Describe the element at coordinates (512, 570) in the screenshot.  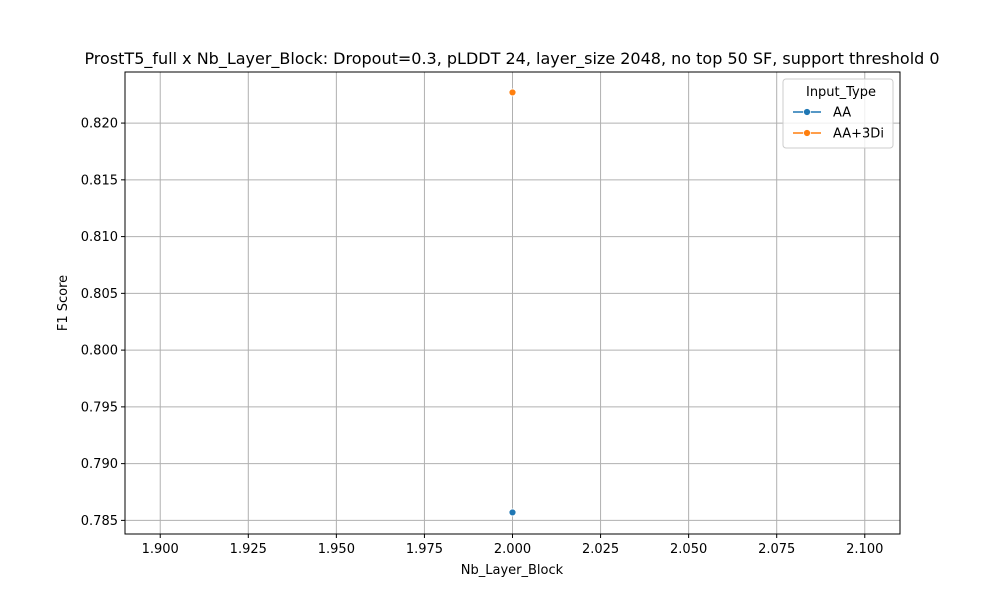
I see `x-axis-label: Nb_Layer_Block` at that location.